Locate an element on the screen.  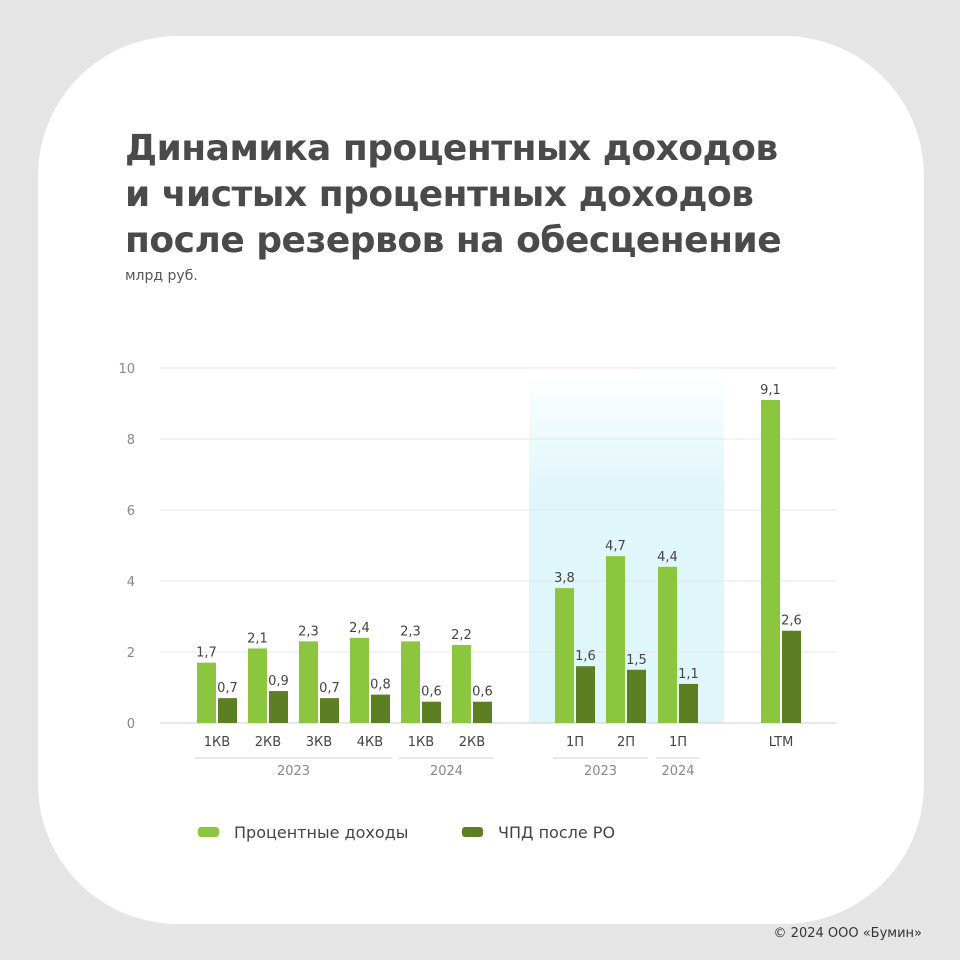
data-label: 2,6 is located at coordinates (791, 621).